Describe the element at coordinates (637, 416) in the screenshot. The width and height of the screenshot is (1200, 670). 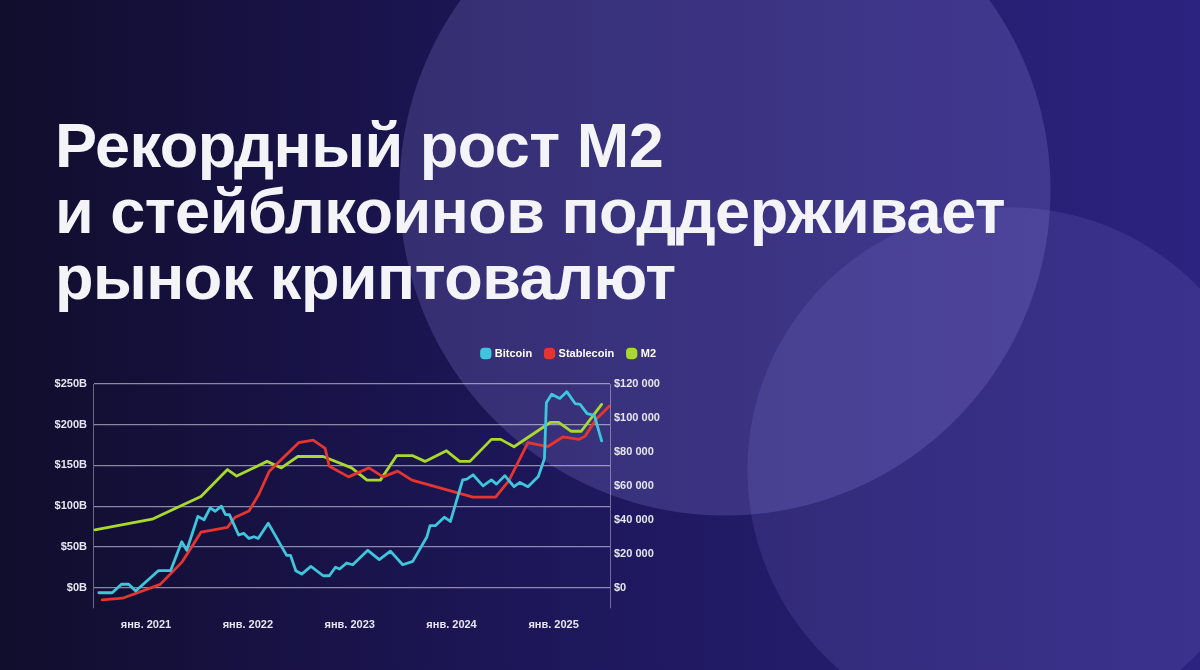
I see `y2-tick-label: $100 000` at that location.